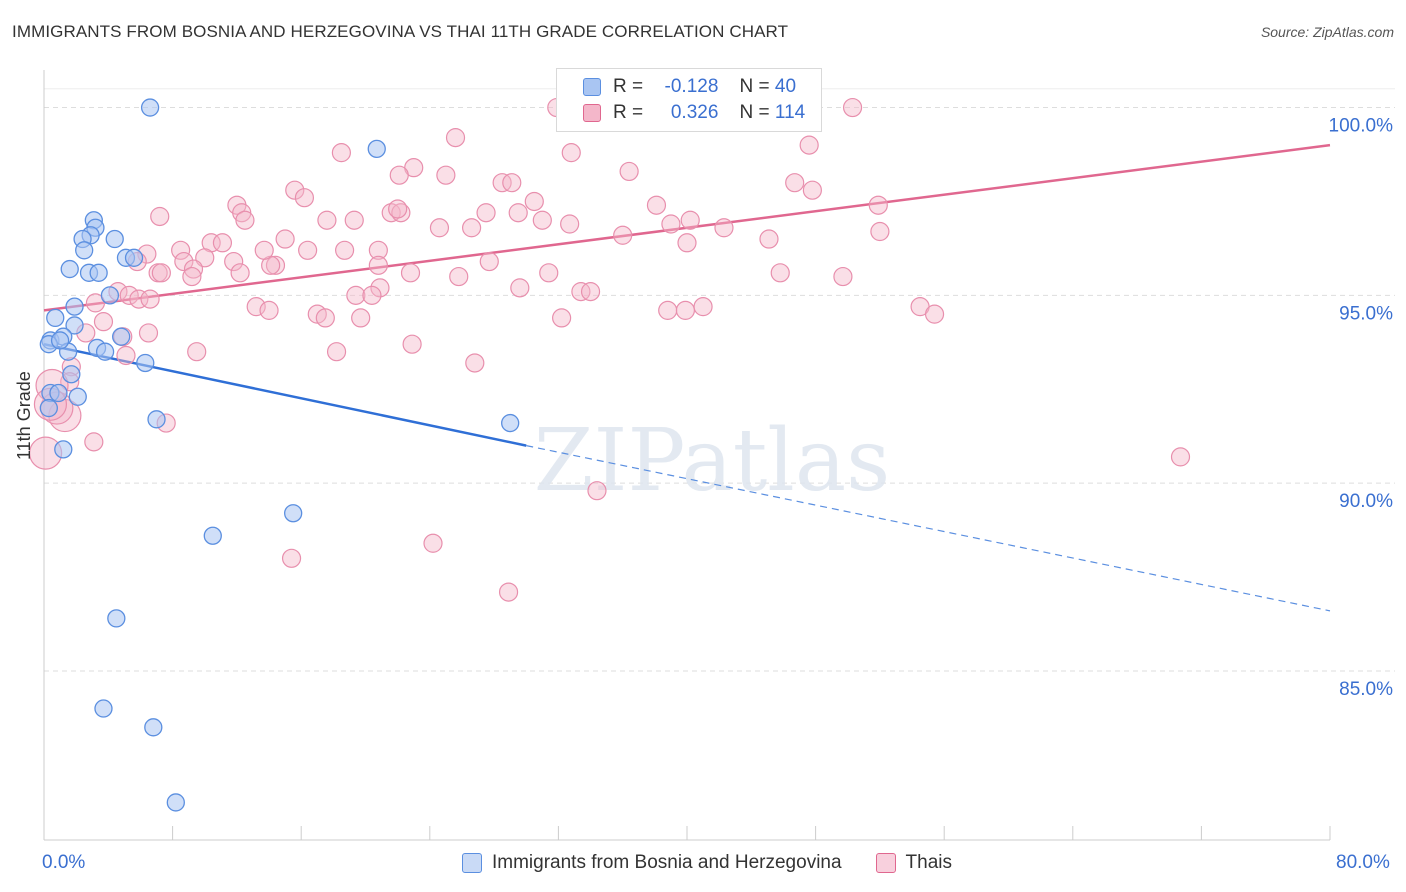  What do you see at coordinates (1366, 313) in the screenshot?
I see `y-tick-label: 95.0%` at bounding box center [1366, 313].